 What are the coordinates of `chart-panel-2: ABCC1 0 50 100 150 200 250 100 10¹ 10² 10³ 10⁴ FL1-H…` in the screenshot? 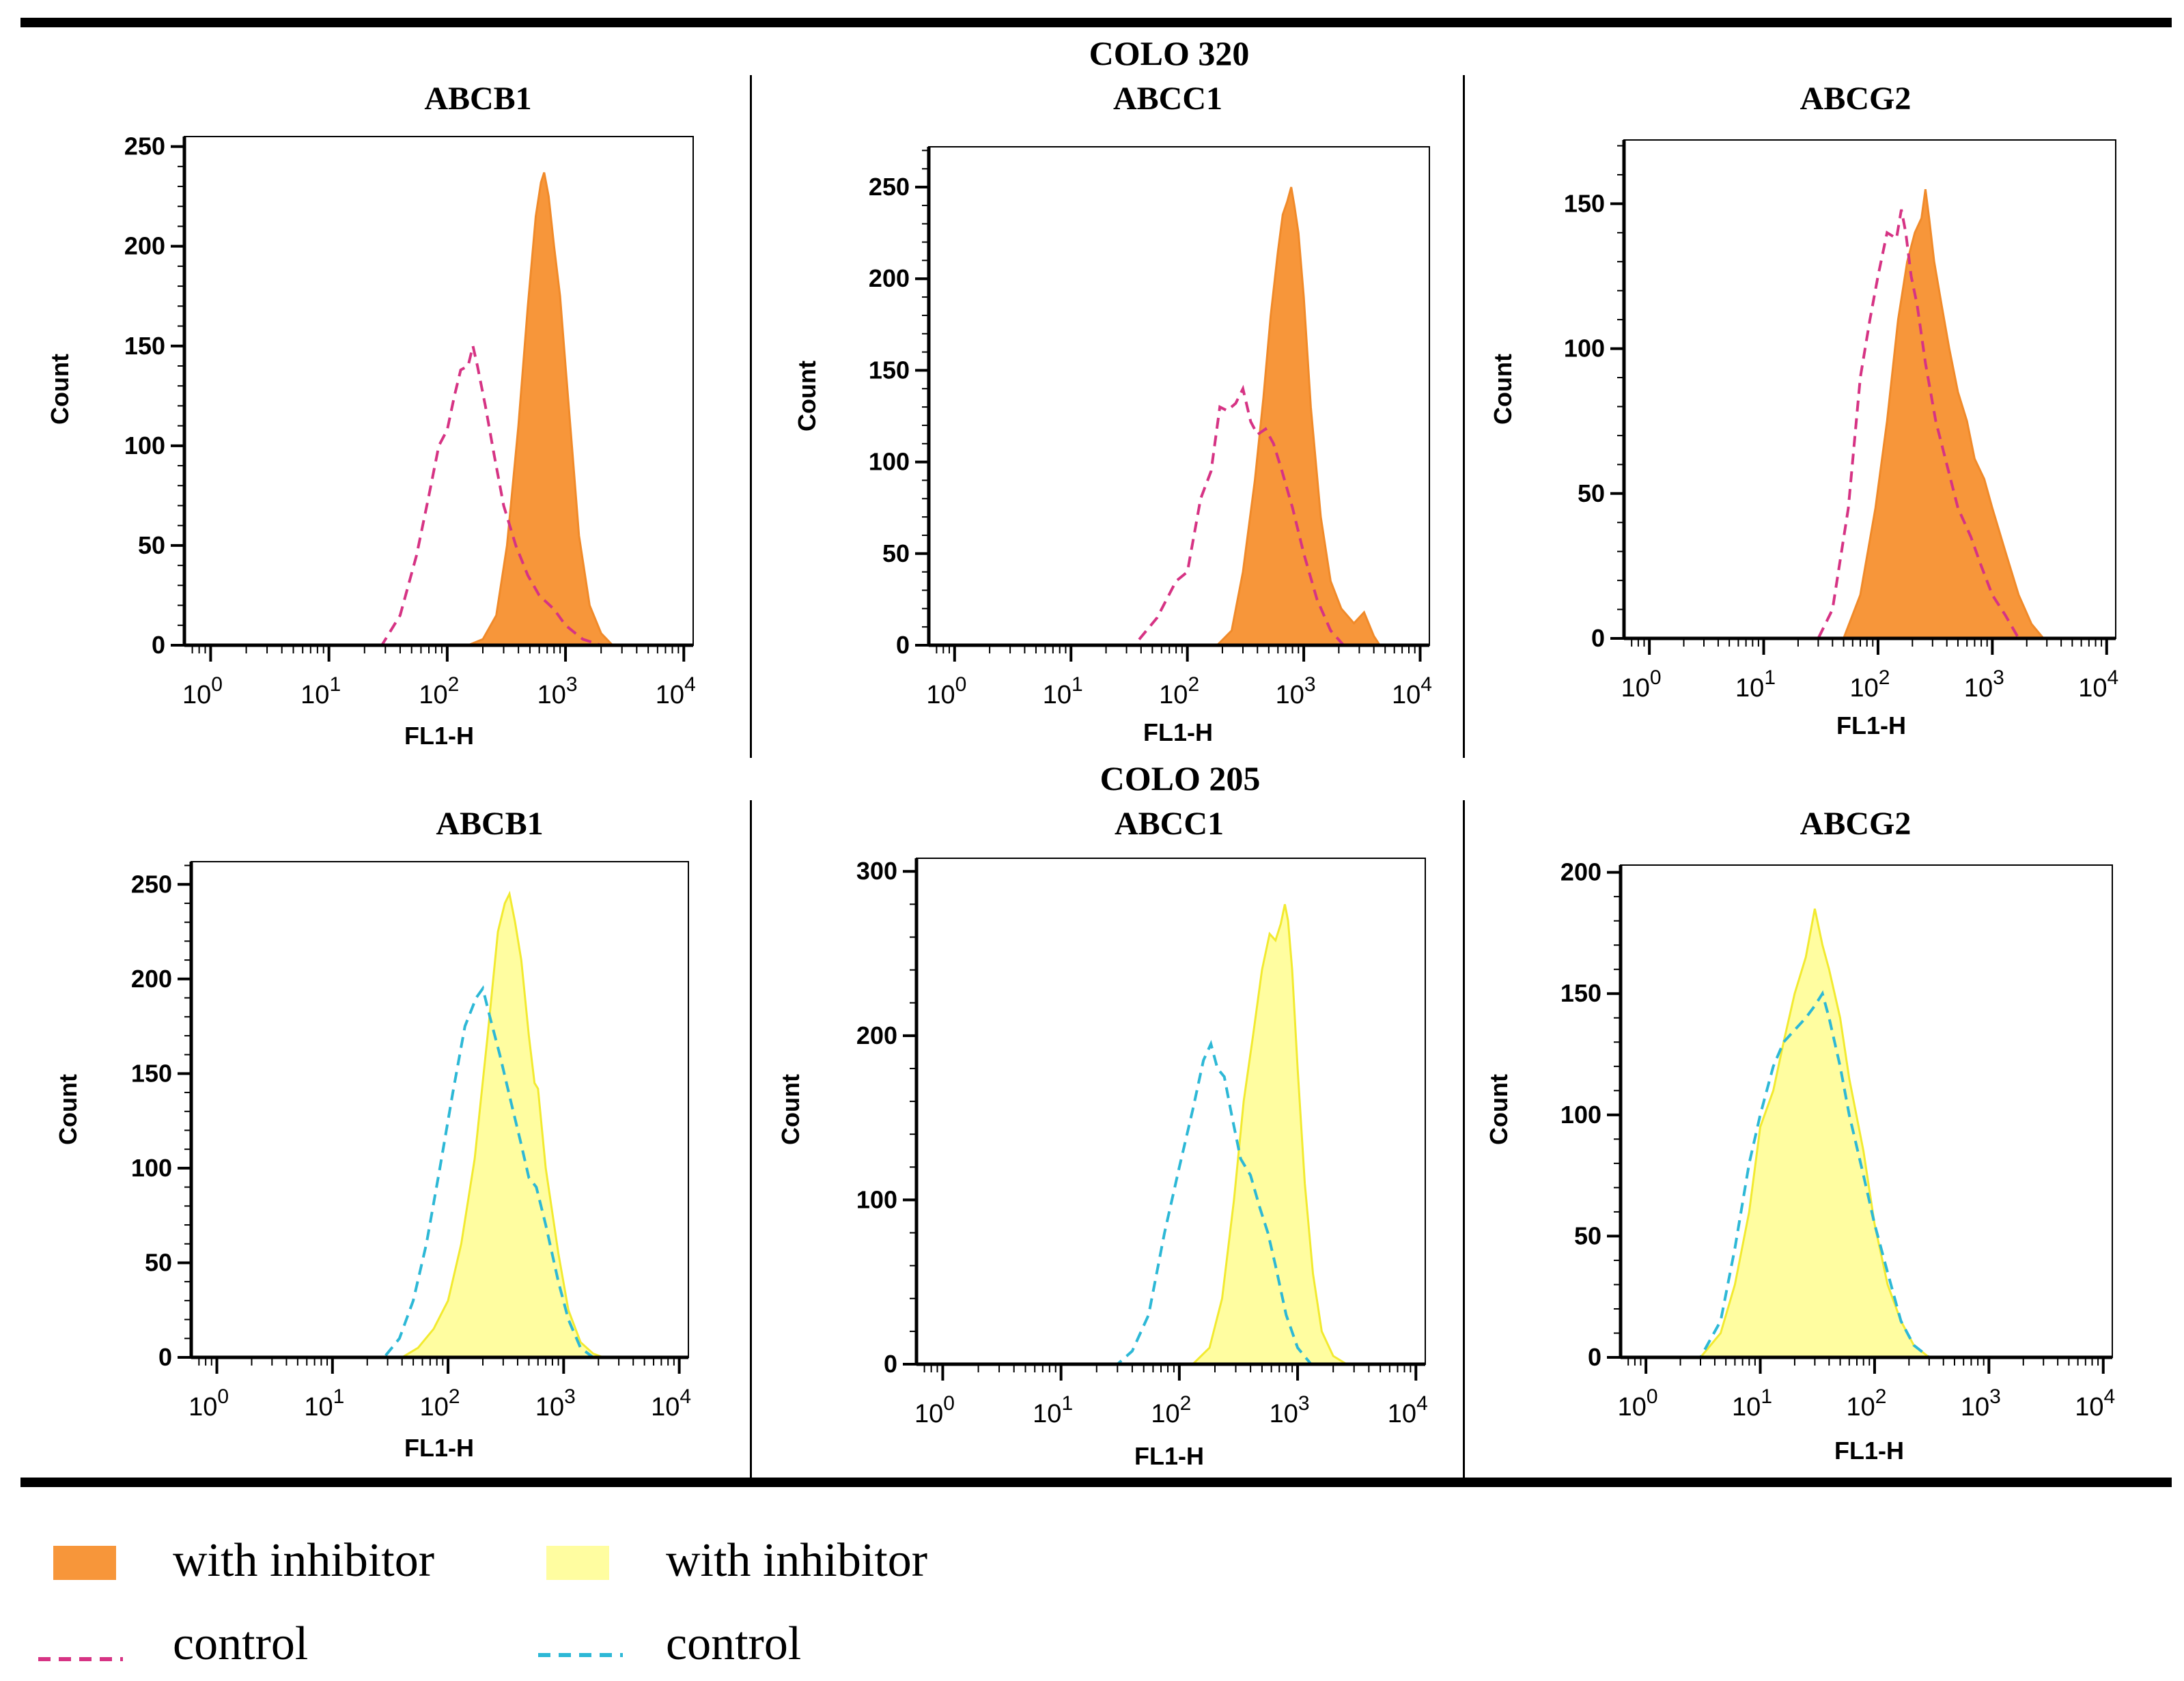 It's located at (1112, 414).